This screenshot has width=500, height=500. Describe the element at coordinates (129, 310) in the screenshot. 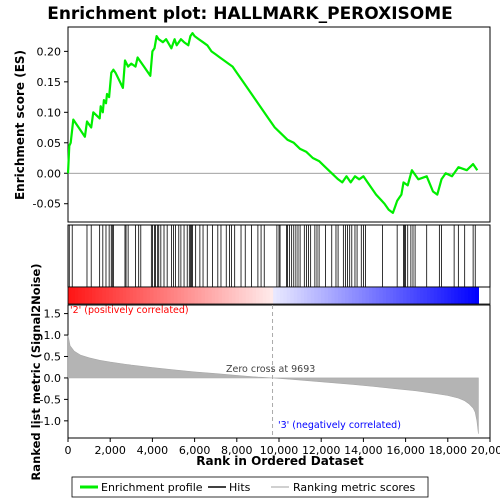

I see `positive-correlation-label: '2' (positively correlated)` at that location.